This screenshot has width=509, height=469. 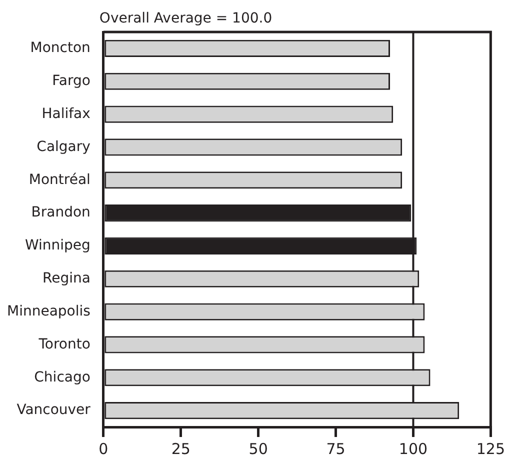 I want to click on y-tick-label: Fargo, so click(x=71, y=81).